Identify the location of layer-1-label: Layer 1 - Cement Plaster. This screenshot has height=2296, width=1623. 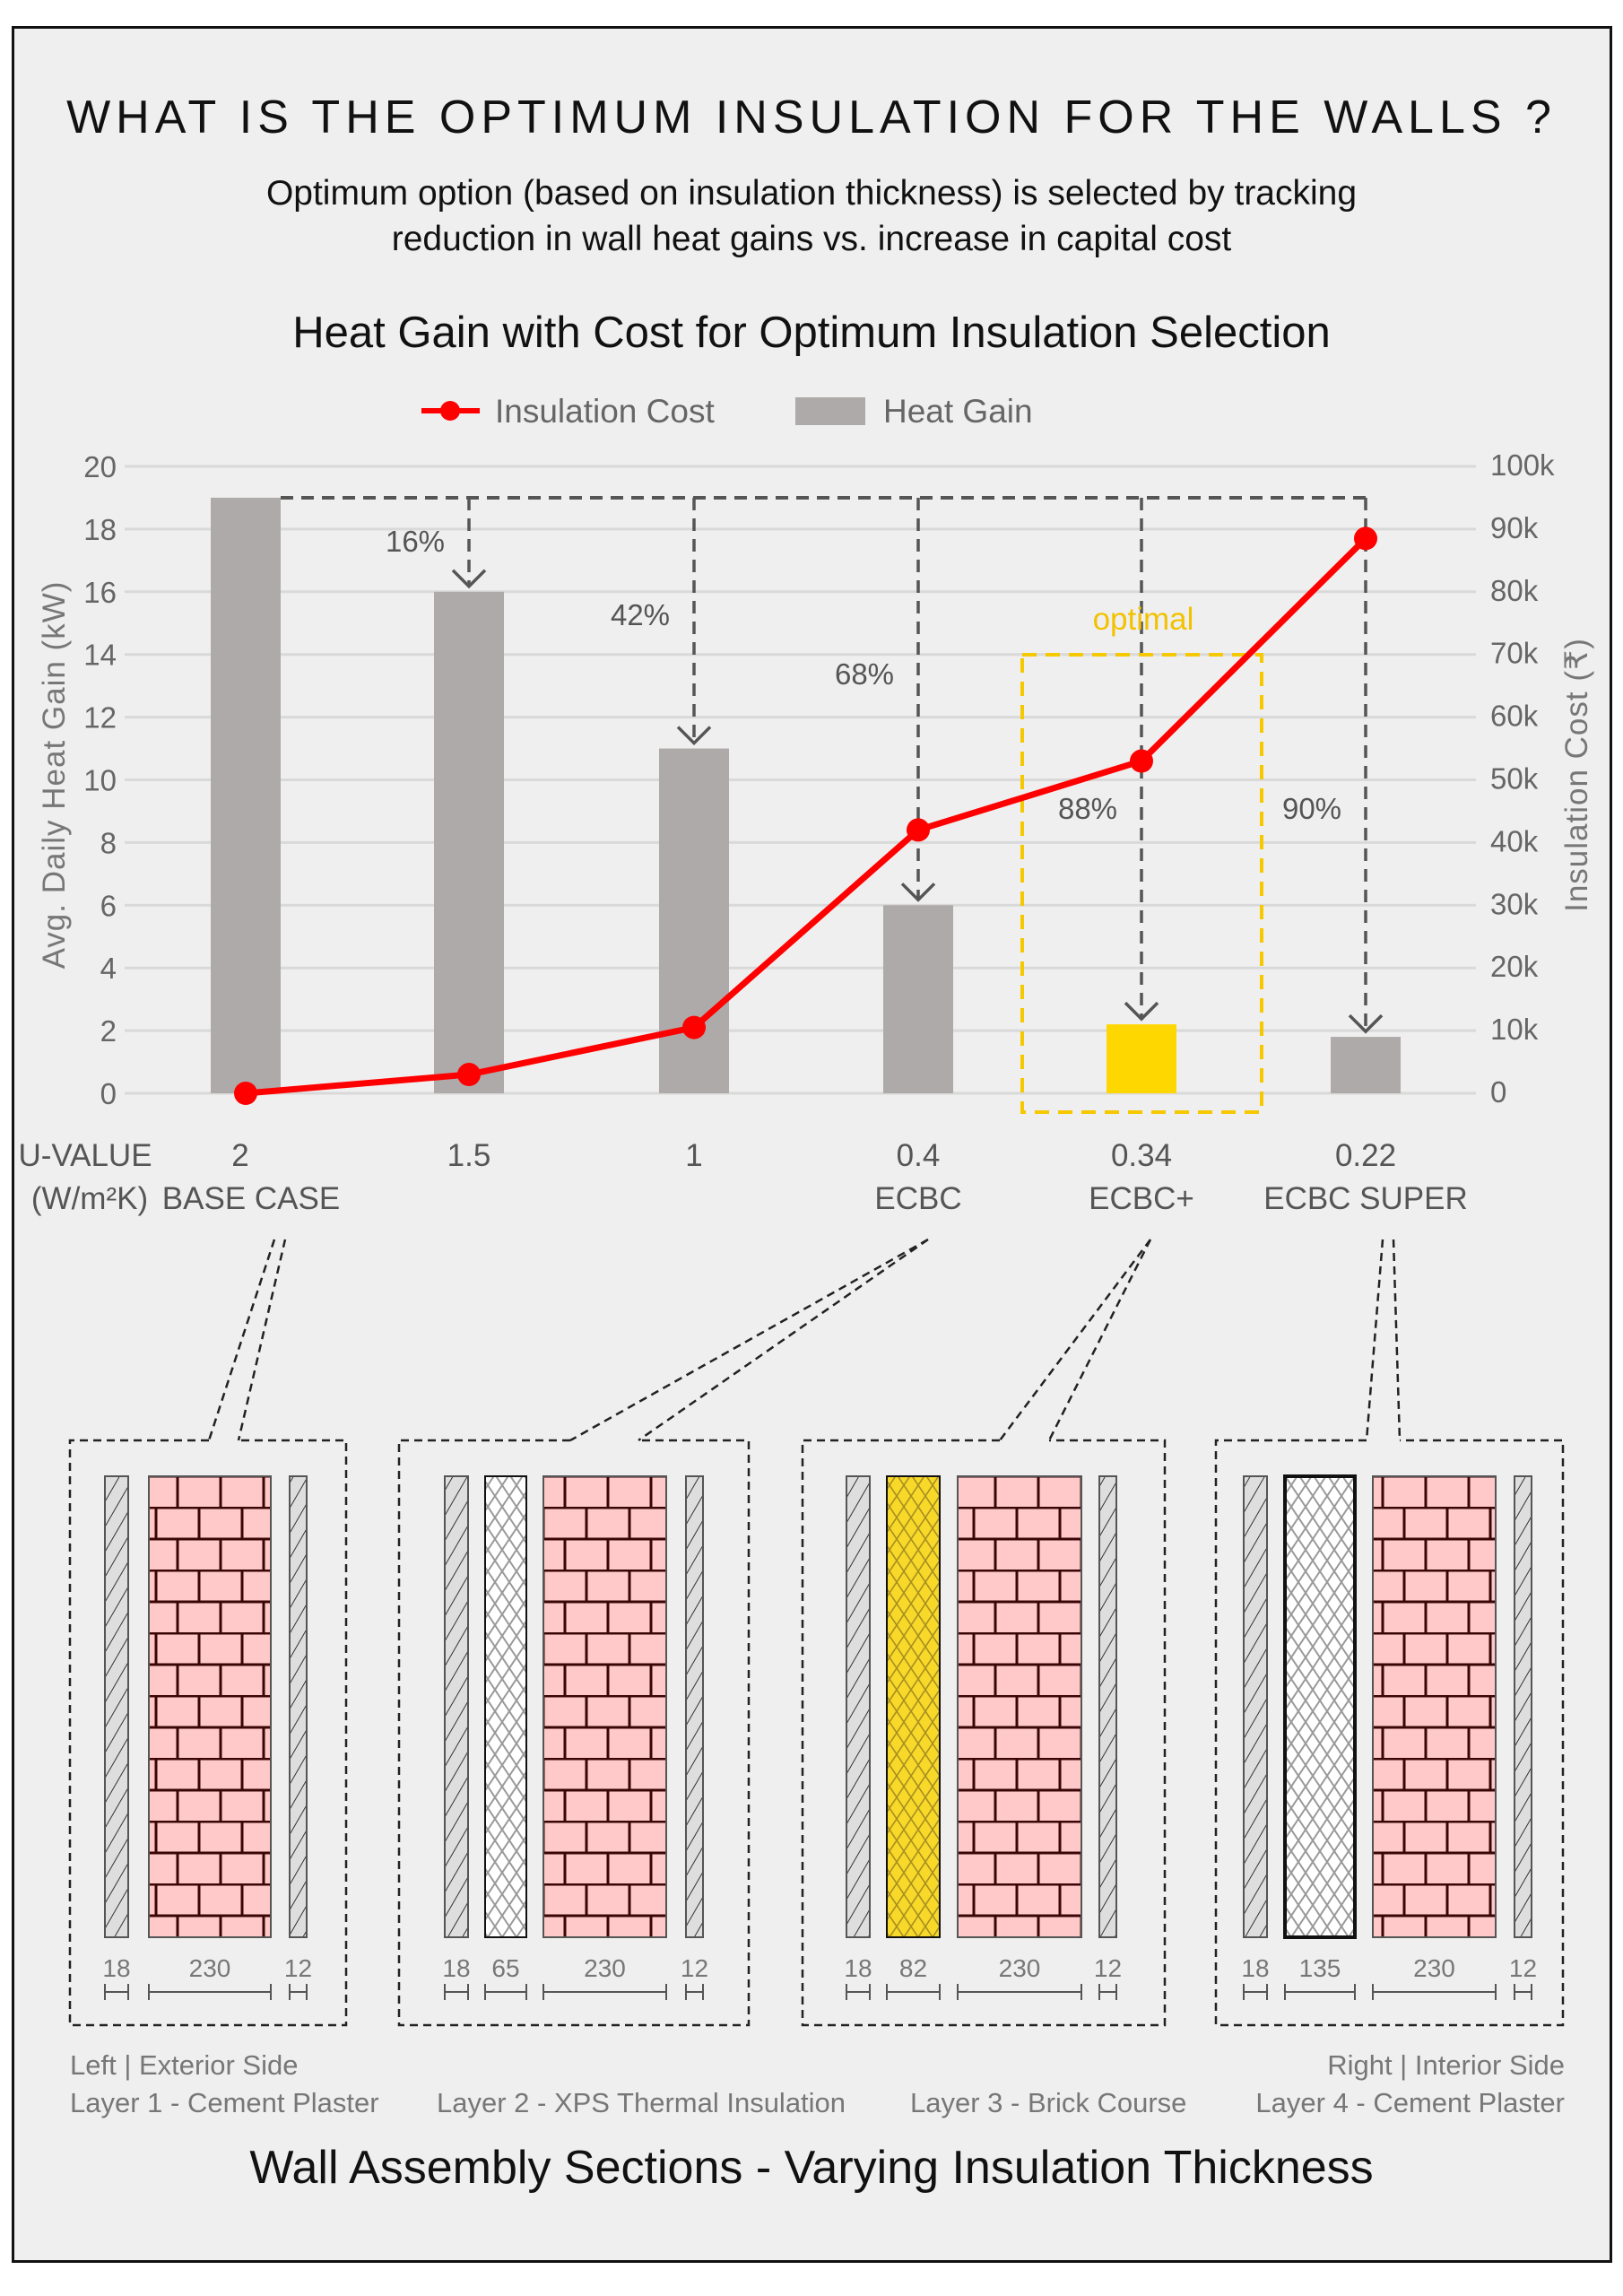
(224, 2102).